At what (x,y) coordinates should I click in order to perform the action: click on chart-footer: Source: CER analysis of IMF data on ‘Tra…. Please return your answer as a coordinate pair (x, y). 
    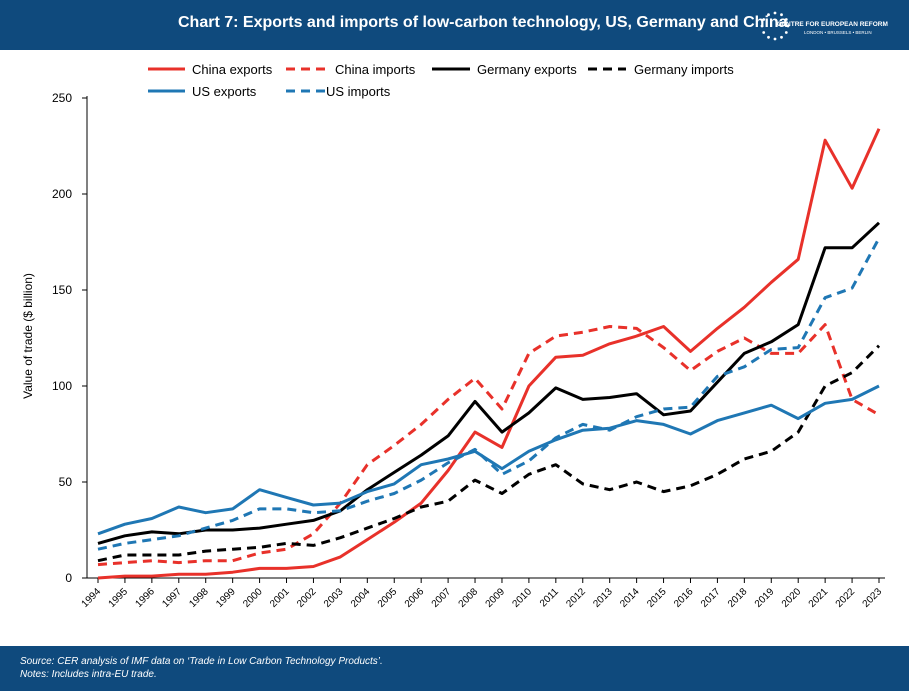
    Looking at the image, I should click on (454, 668).